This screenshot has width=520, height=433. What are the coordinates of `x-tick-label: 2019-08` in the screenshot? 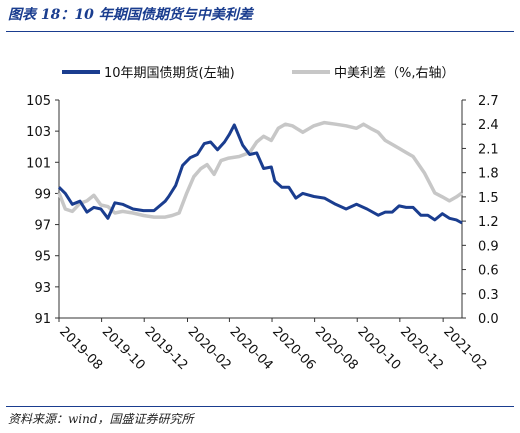 It's located at (80, 348).